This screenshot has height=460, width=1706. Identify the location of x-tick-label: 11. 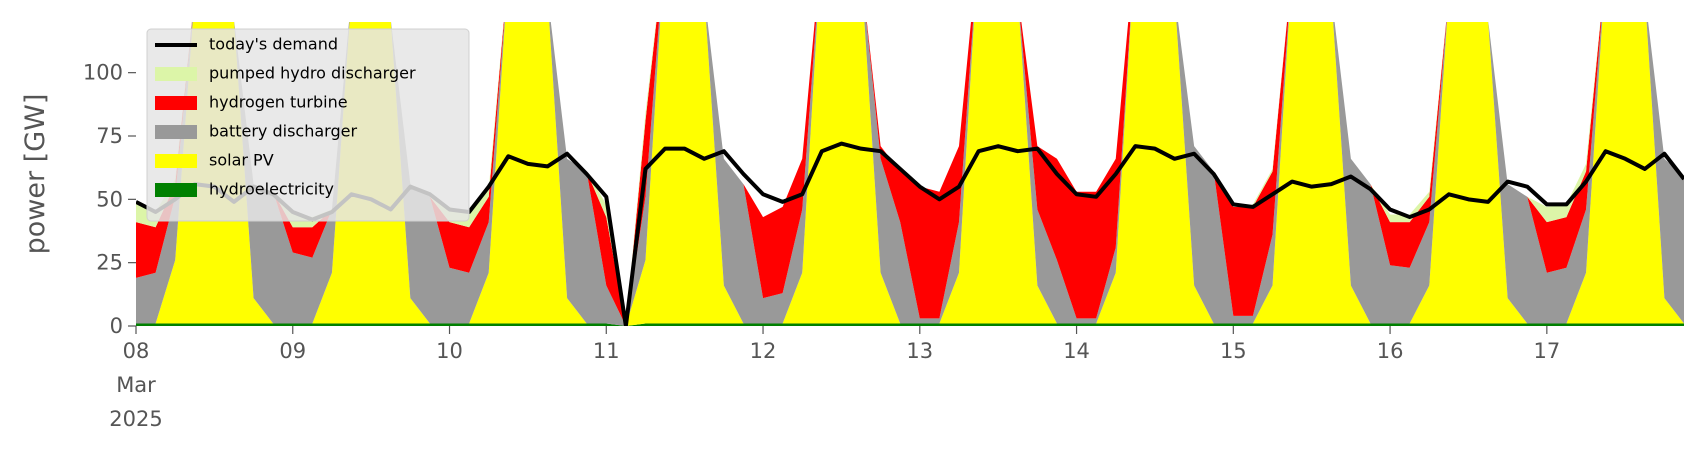
(606, 351).